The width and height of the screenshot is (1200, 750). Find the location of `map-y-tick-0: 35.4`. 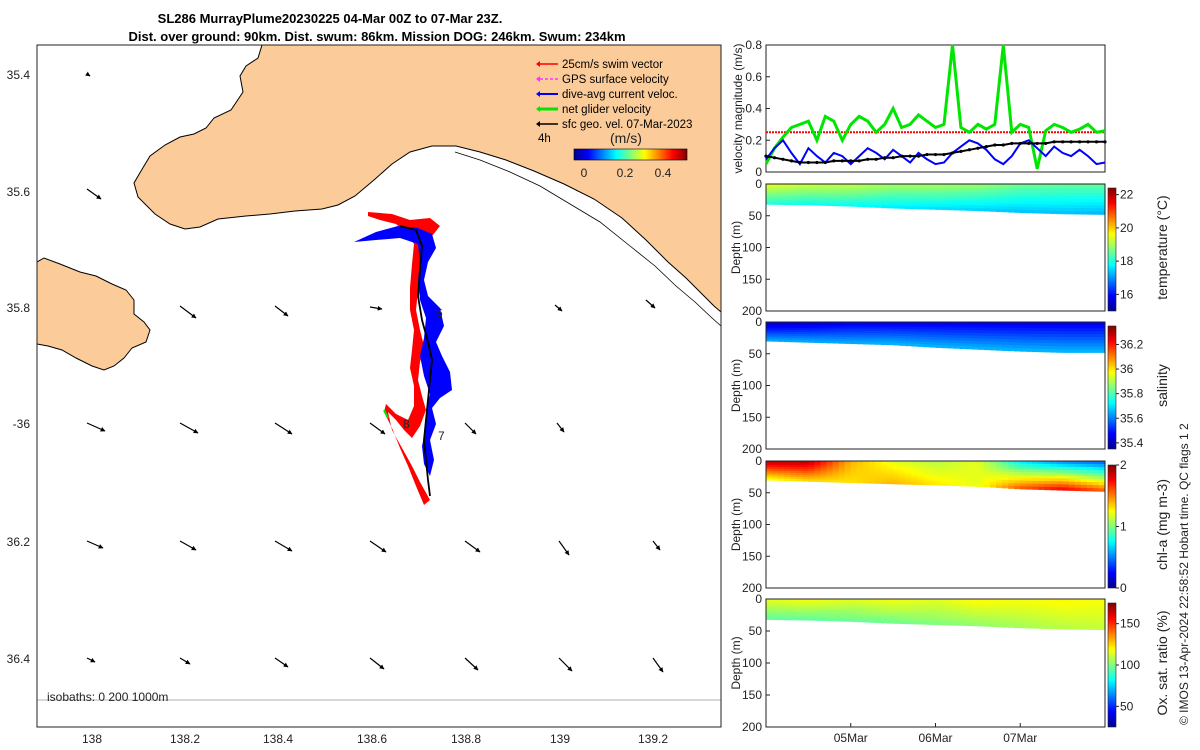

map-y-tick-0: 35.4 is located at coordinates (19, 75).